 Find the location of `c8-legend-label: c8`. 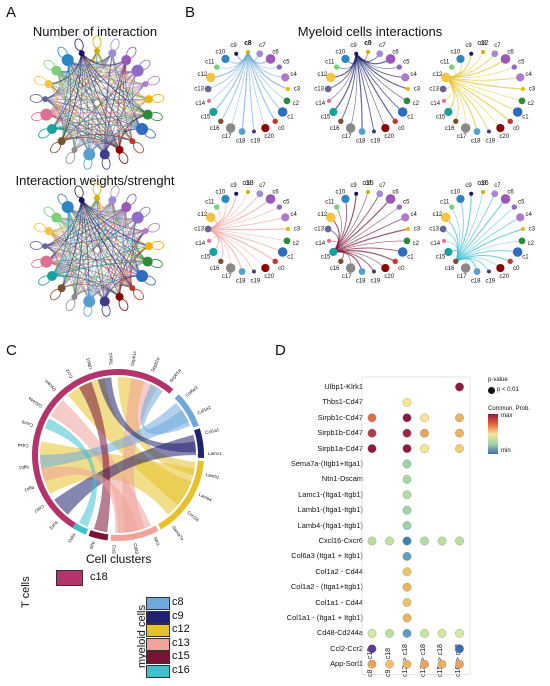

c8-legend-label: c8 is located at coordinates (178, 602).